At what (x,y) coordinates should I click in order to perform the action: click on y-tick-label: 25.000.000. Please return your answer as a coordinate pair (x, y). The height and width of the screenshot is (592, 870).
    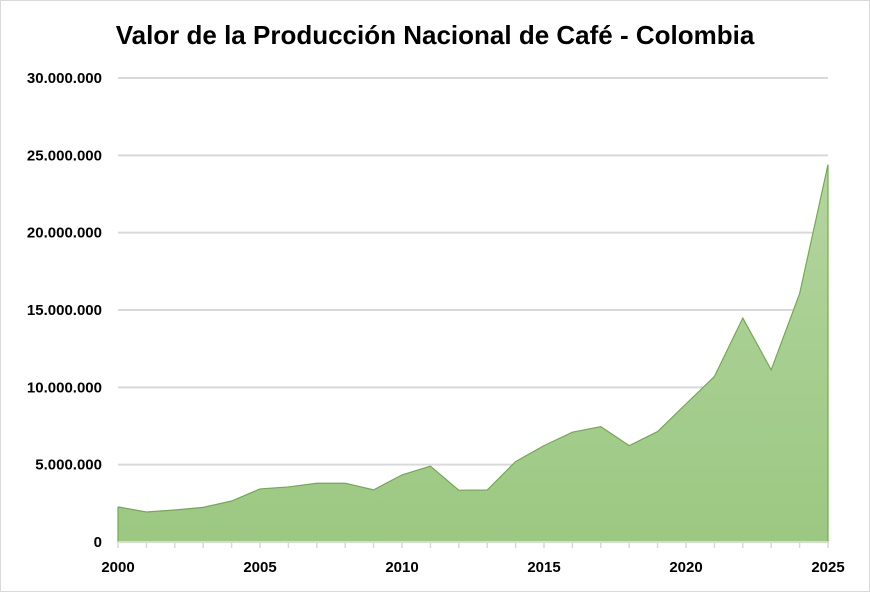
    Looking at the image, I should click on (64, 155).